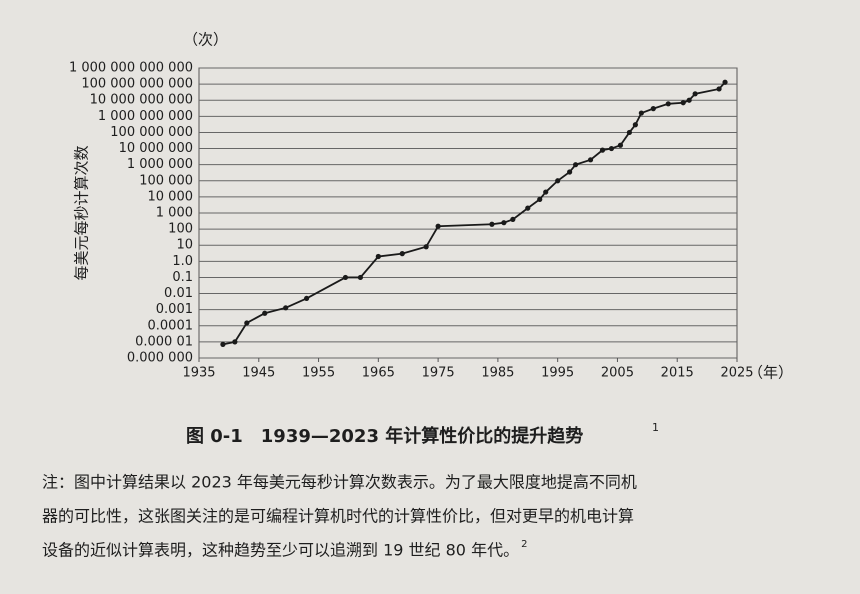 This screenshot has height=594, width=860. Describe the element at coordinates (280, 550) in the screenshot. I see `note-line: 设备的近似计算表明，这种趋势至少可以追溯到 19 世纪 80 年代。` at that location.